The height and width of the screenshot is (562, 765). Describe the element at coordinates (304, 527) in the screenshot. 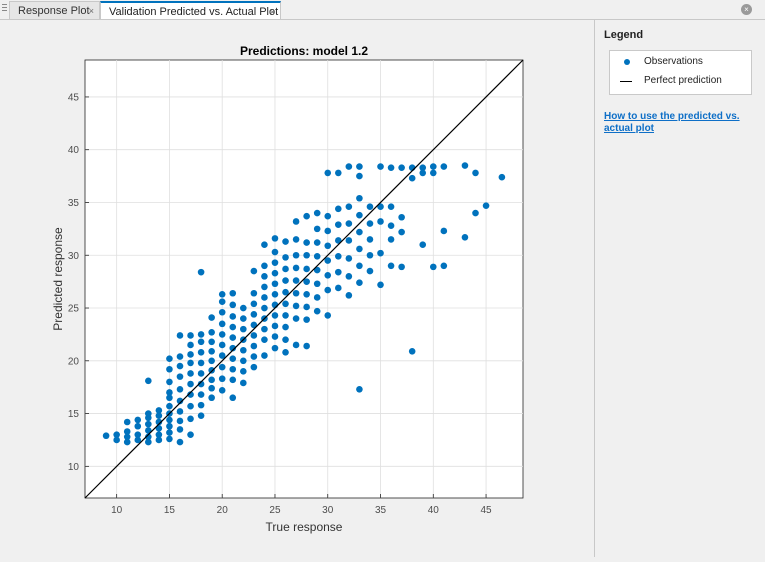

I see `x-axis-label: True response` at that location.